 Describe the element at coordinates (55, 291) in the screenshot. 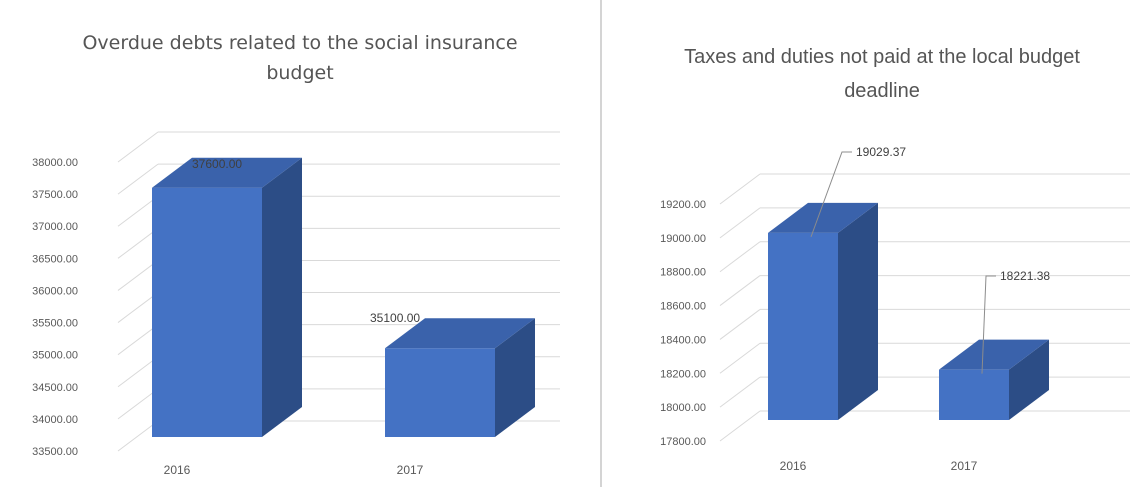

I see `y-tick-label: 36000.00` at that location.